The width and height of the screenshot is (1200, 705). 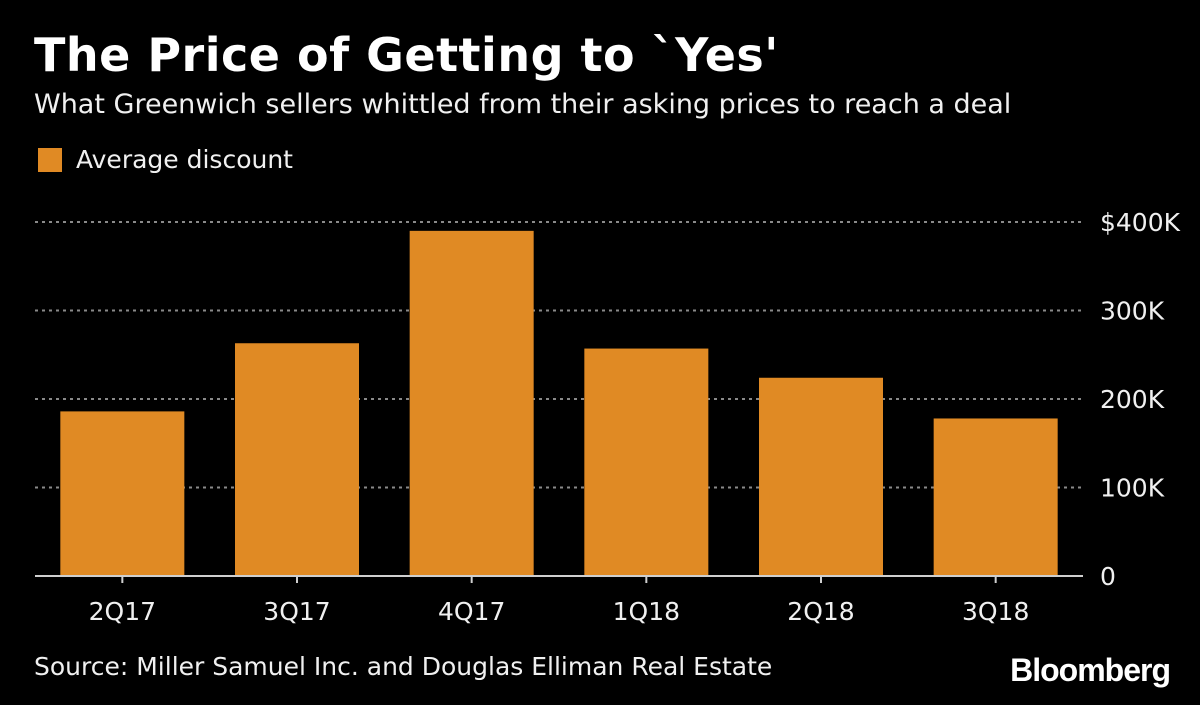 I want to click on y-tick-label: 200K, so click(x=1132, y=399).